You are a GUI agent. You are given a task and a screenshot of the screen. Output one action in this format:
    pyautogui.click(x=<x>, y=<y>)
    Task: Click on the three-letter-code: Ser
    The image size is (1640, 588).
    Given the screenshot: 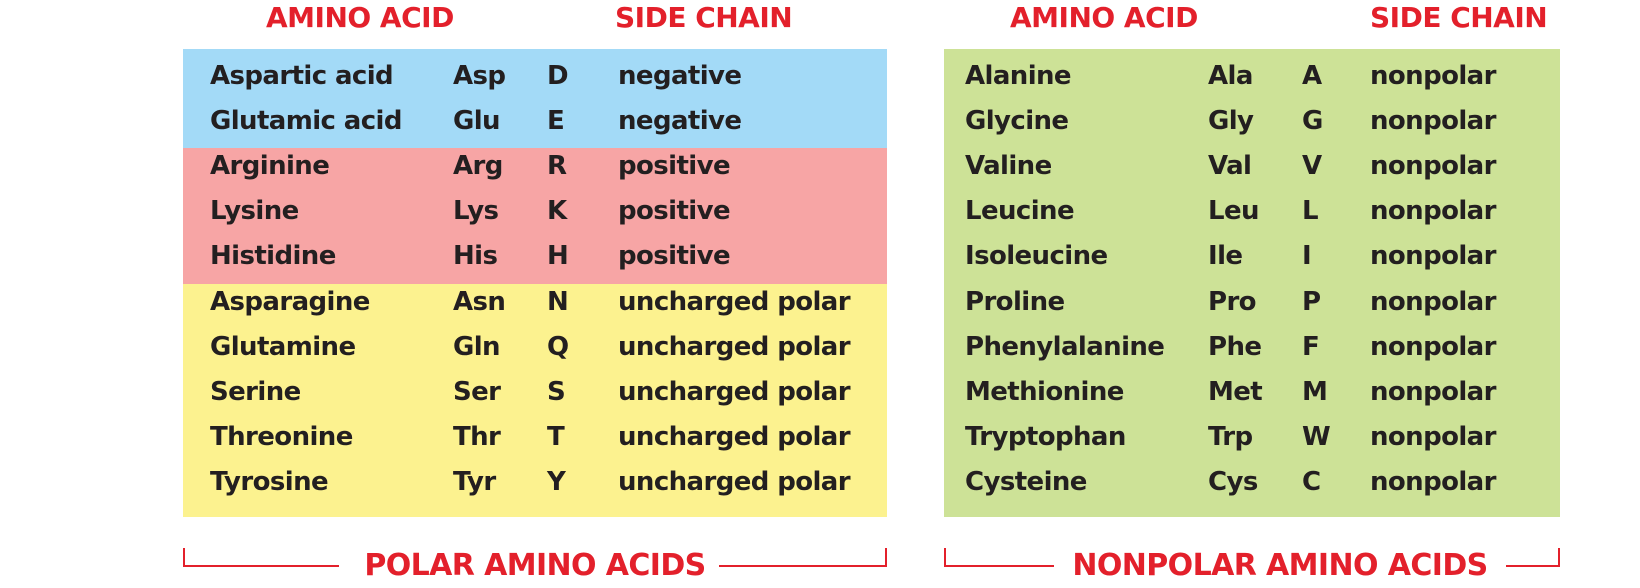 What is the action you would take?
    pyautogui.click(x=477, y=391)
    